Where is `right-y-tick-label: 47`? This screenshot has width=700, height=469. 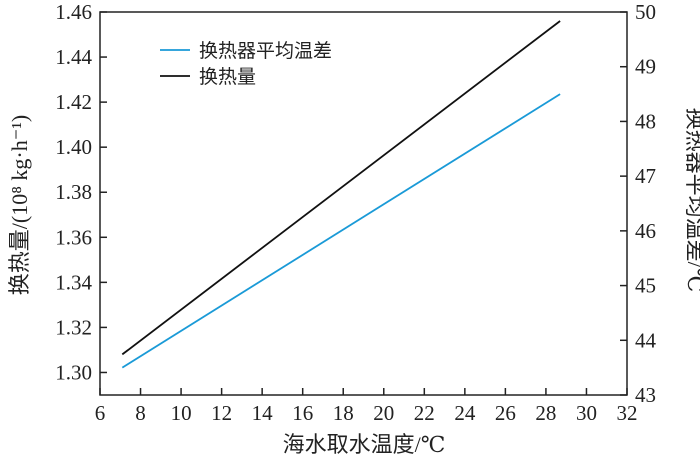 right-y-tick-label: 47 is located at coordinates (645, 176).